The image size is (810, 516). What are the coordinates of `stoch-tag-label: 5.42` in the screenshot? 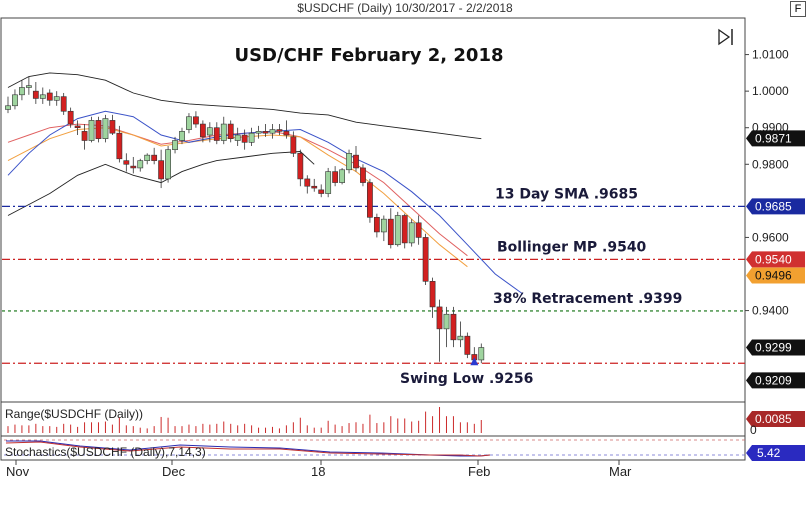 It's located at (769, 453).